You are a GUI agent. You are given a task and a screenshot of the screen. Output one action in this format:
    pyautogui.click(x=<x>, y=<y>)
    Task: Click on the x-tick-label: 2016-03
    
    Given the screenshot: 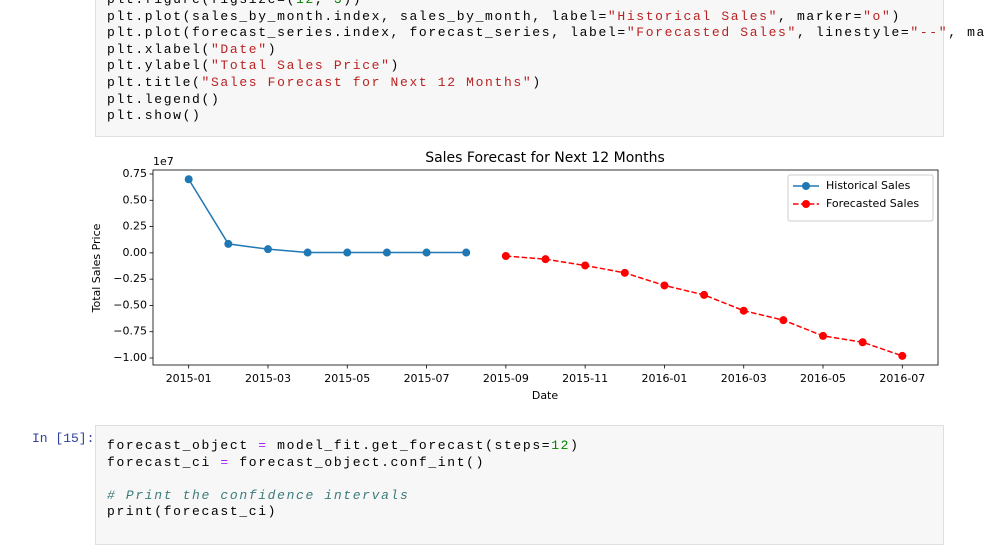 What is the action you would take?
    pyautogui.click(x=744, y=378)
    